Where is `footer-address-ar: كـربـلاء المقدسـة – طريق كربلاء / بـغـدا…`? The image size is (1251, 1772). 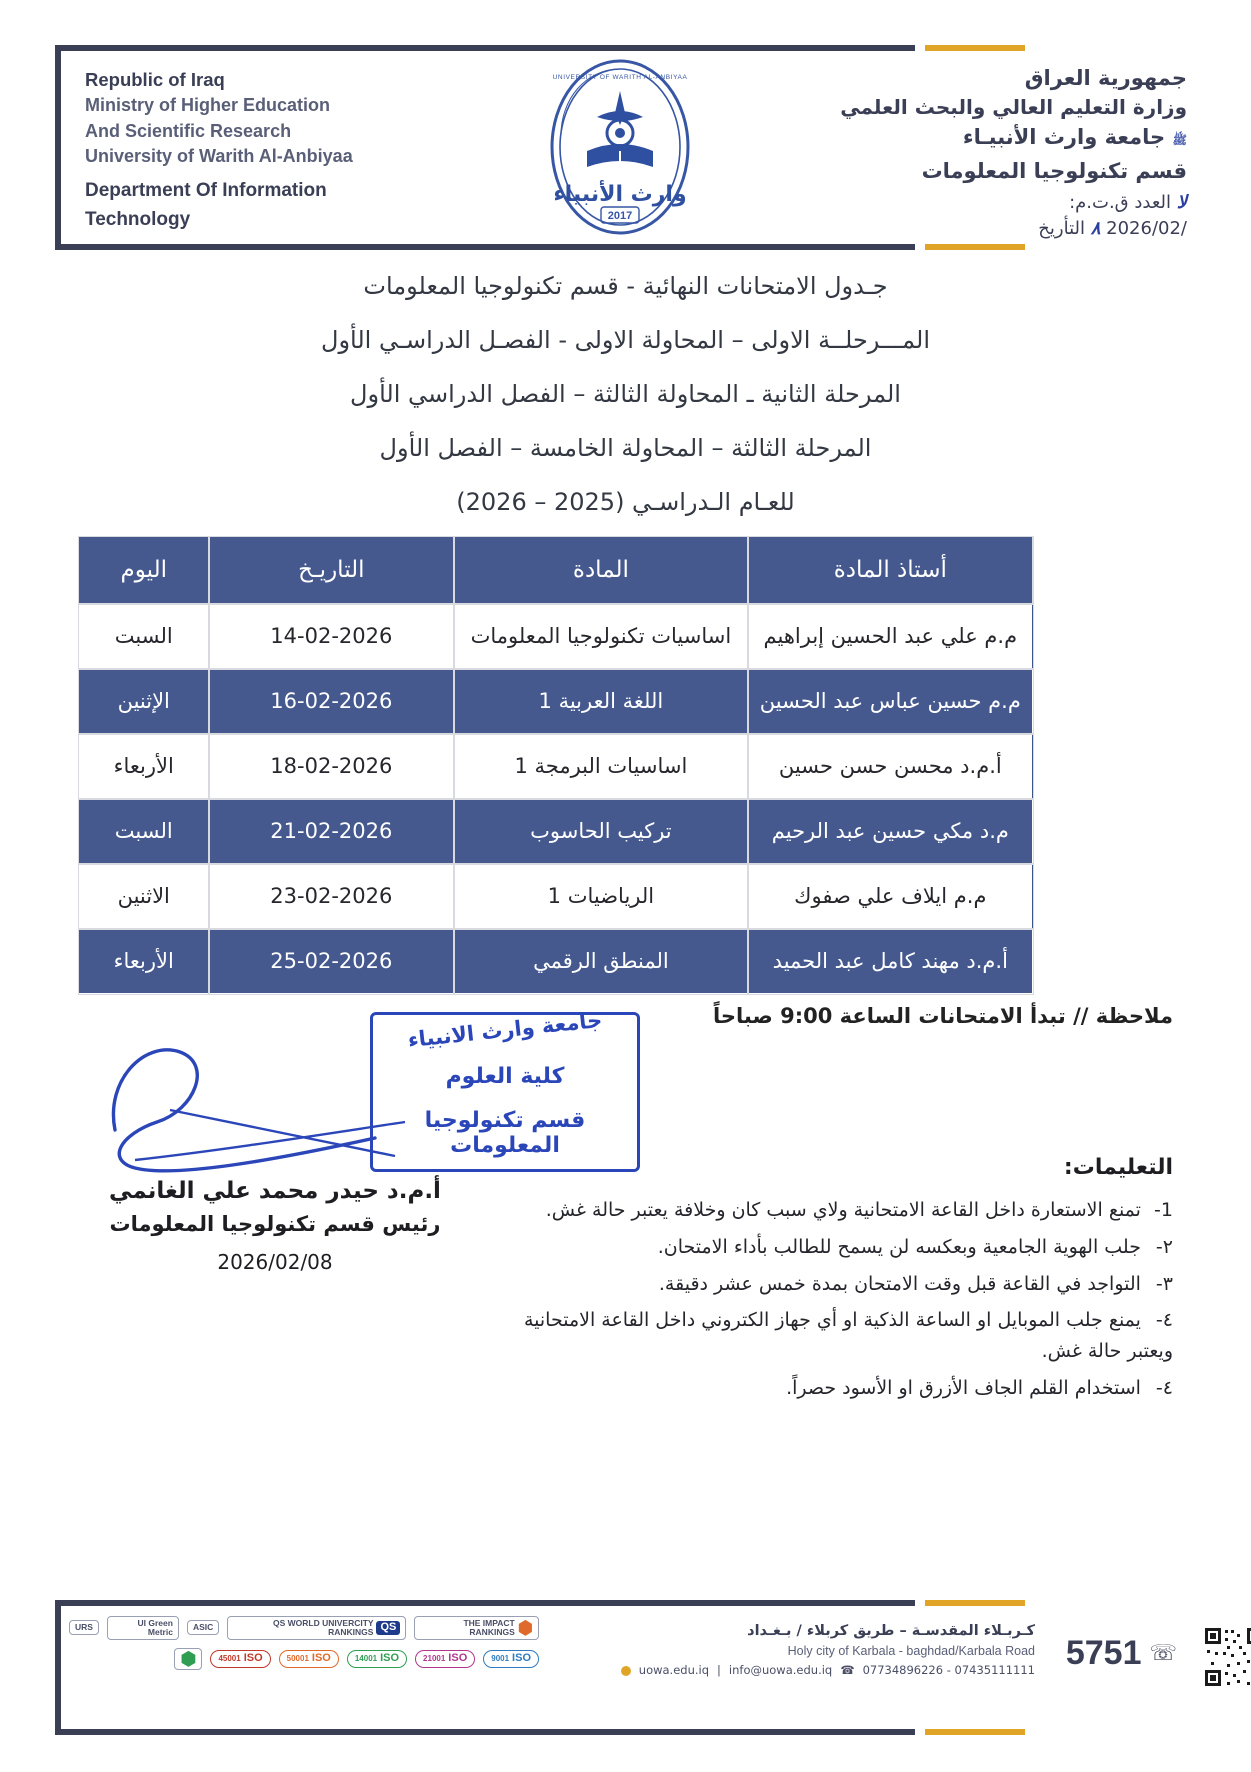
footer-address-ar: كـربـلاء المقدسـة – طريق كربلاء / بـغـدا… is located at coordinates (891, 1631).